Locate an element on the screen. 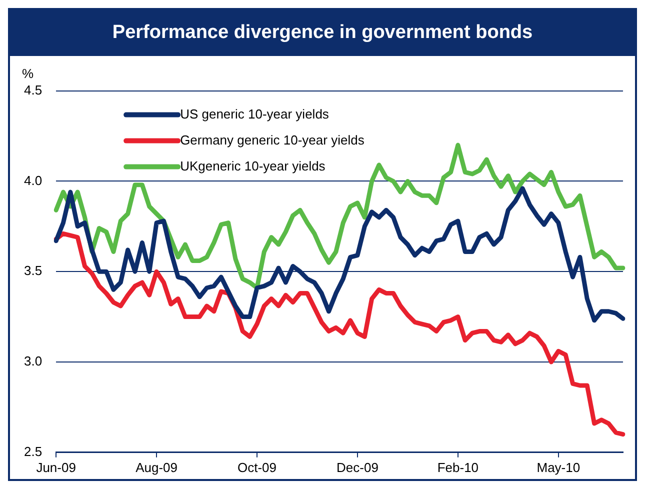 Image resolution: width=645 pixels, height=489 pixels. x-tick-label: Feb-10 is located at coordinates (458, 467).